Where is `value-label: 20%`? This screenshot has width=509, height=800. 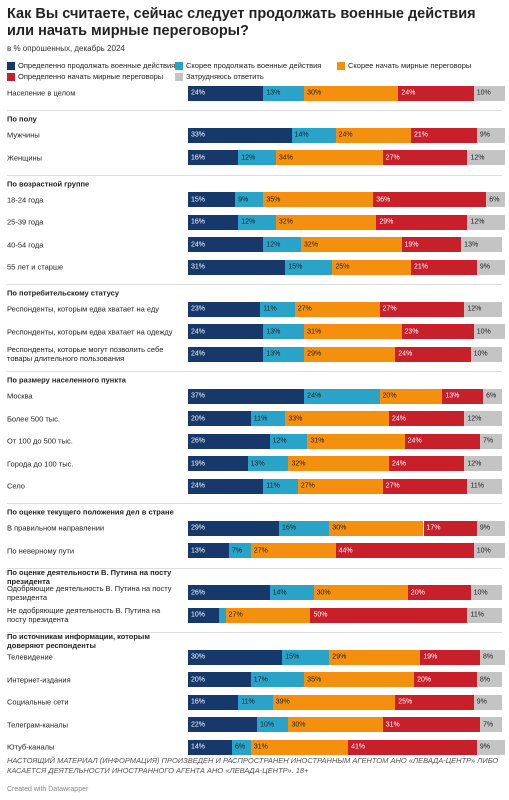 value-label: 20% is located at coordinates (417, 592).